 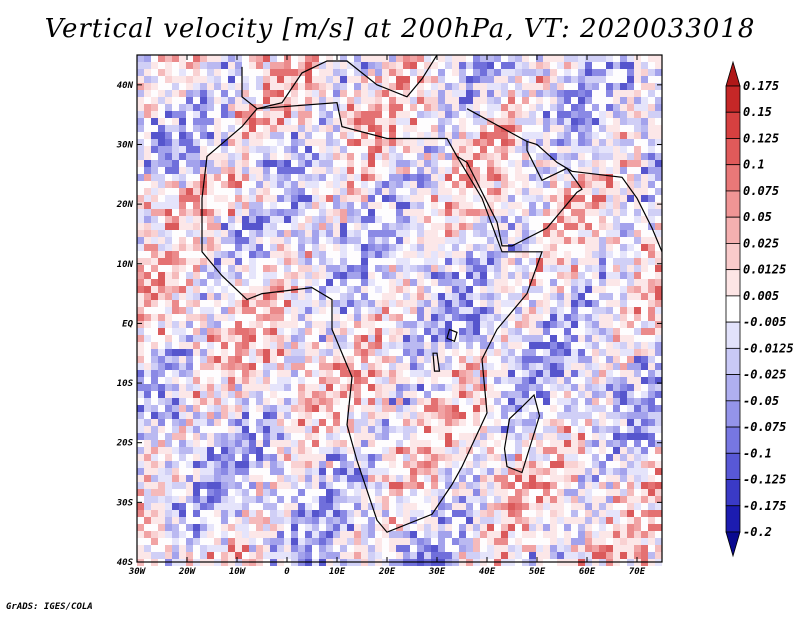 What do you see at coordinates (125, 563) in the screenshot?
I see `y-tick-label: 40S` at bounding box center [125, 563].